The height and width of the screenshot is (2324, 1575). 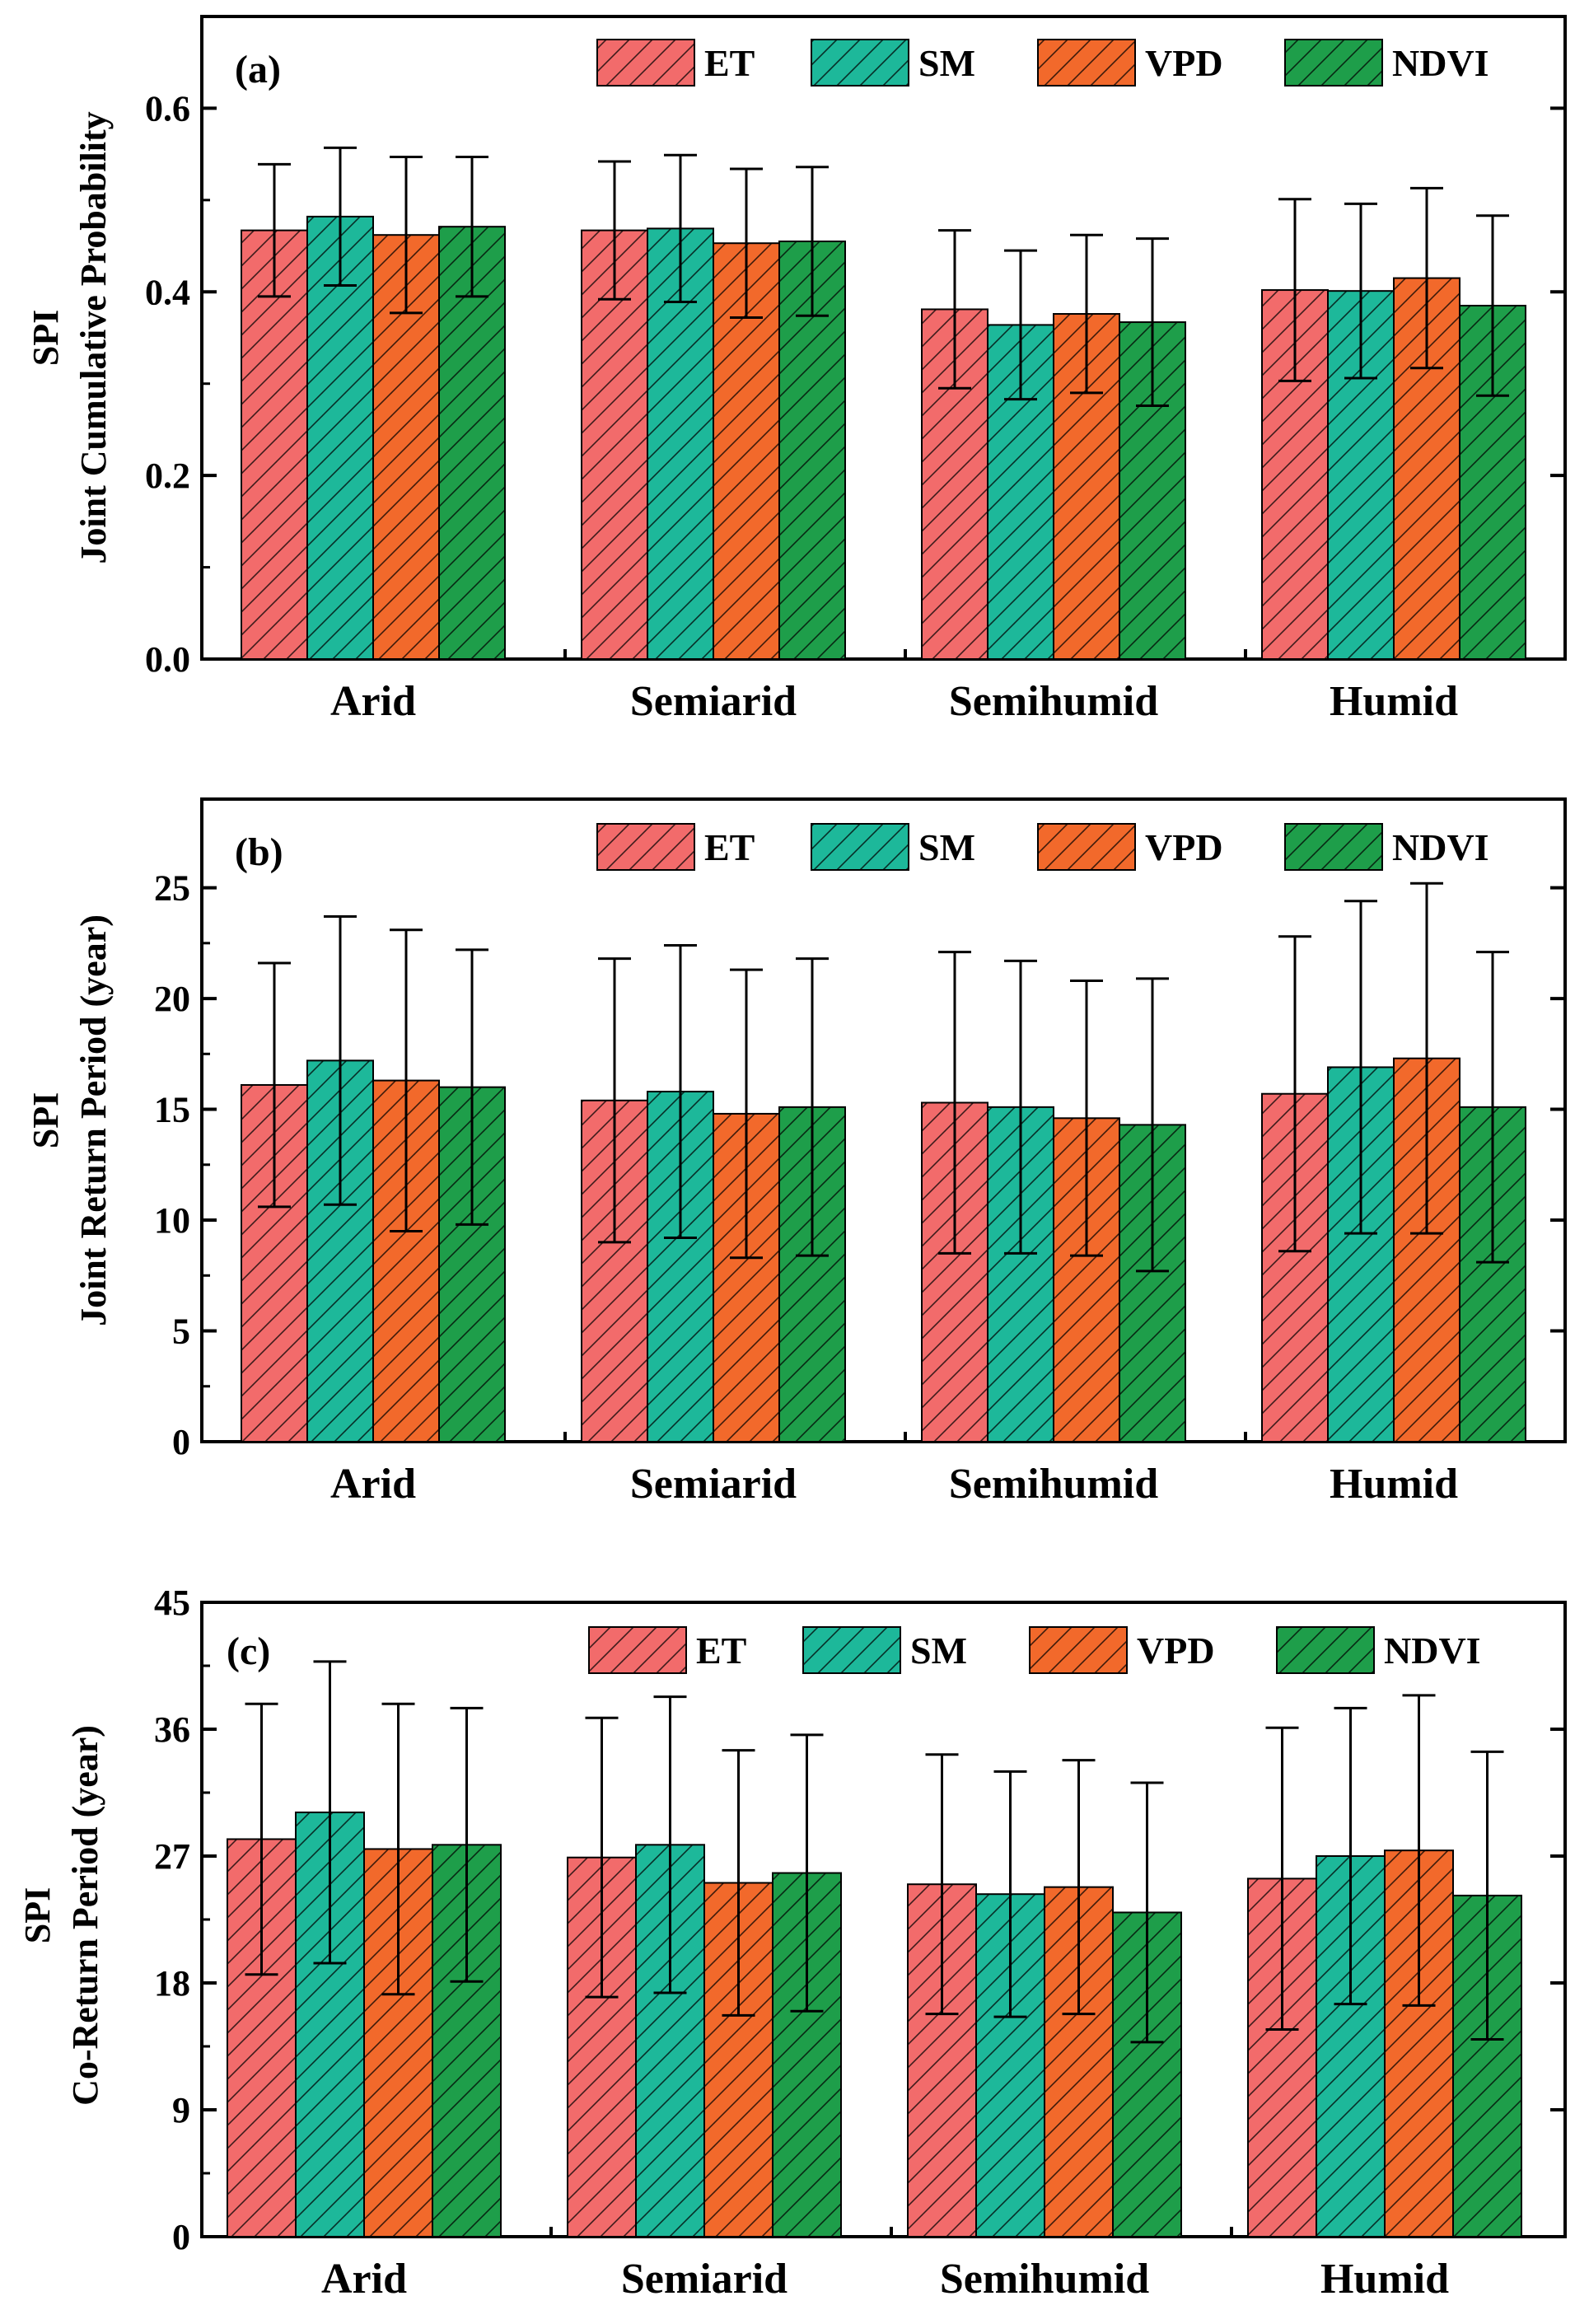 I want to click on y-axis-title-b: Joint Return Period (year), so click(x=93, y=1120).